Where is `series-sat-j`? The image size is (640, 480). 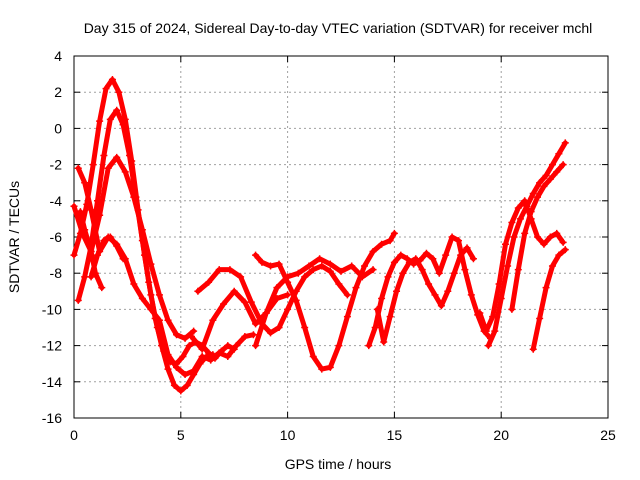
series-sat-j is located at coordinates (425, 295).